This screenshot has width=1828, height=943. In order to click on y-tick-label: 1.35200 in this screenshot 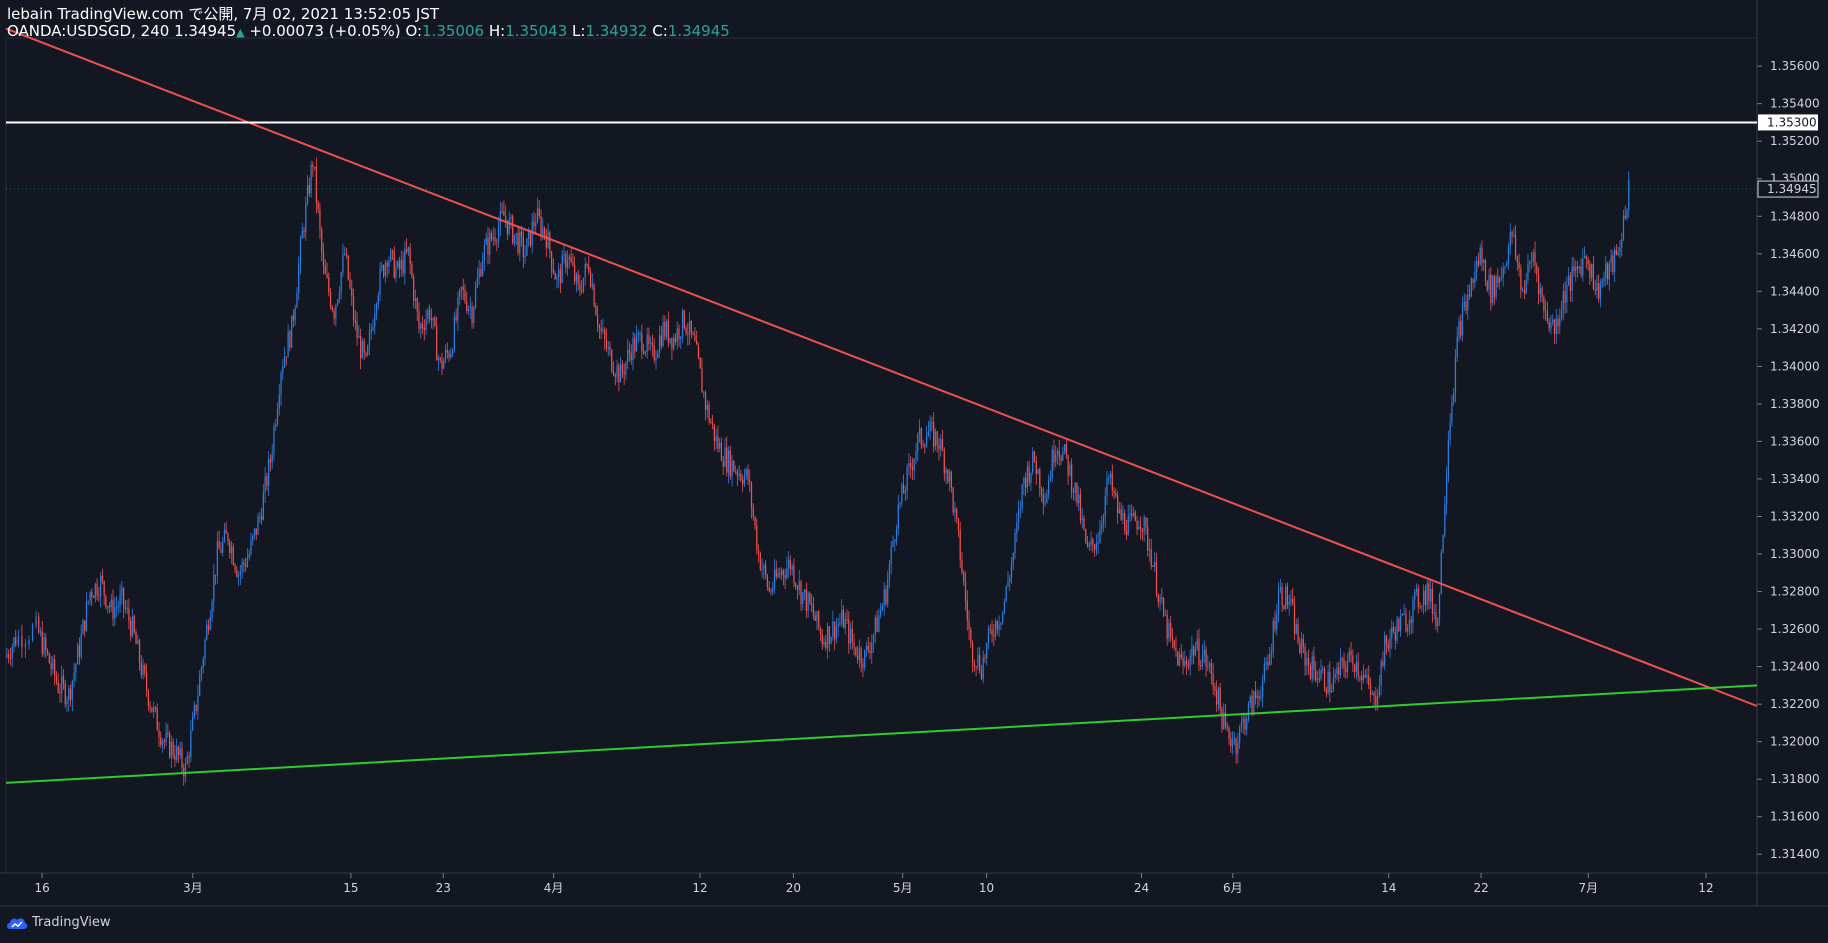, I will do `click(1795, 141)`.